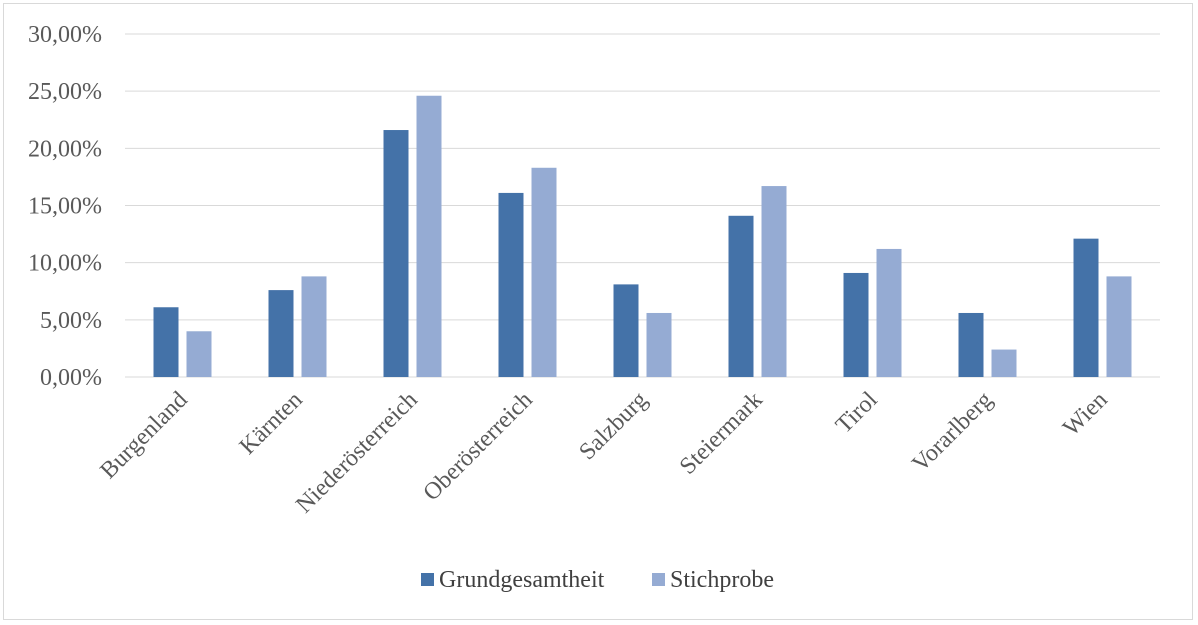 The image size is (1198, 625). Describe the element at coordinates (544, 272) in the screenshot. I see `bar-stichprobe-oberosterreich` at that location.